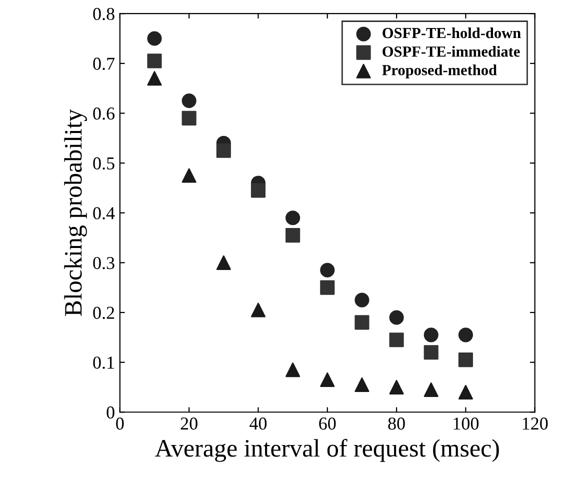 Image resolution: width=563 pixels, height=486 pixels. What do you see at coordinates (103, 163) in the screenshot?
I see `y-tick-label: 0.5` at bounding box center [103, 163].